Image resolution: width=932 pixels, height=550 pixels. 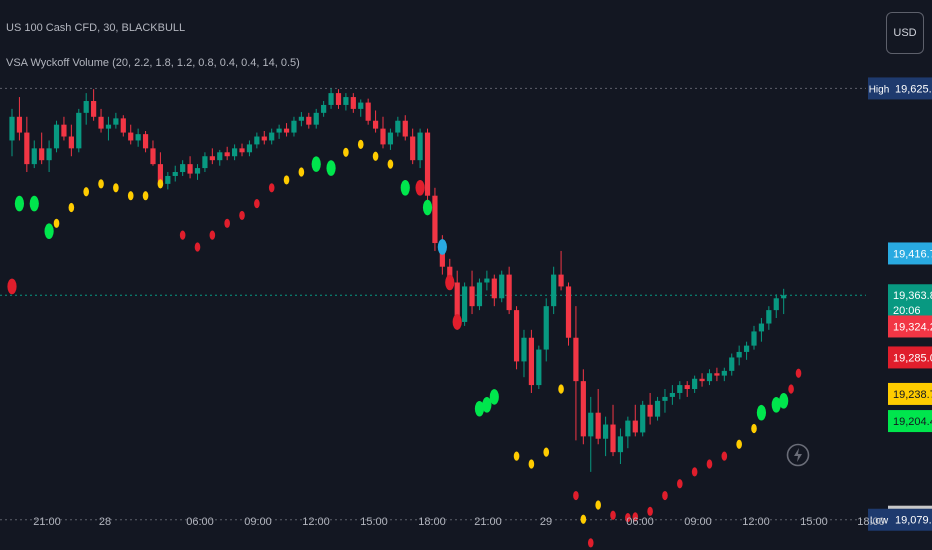 What do you see at coordinates (905, 33) in the screenshot?
I see `currency-button: USD` at bounding box center [905, 33].